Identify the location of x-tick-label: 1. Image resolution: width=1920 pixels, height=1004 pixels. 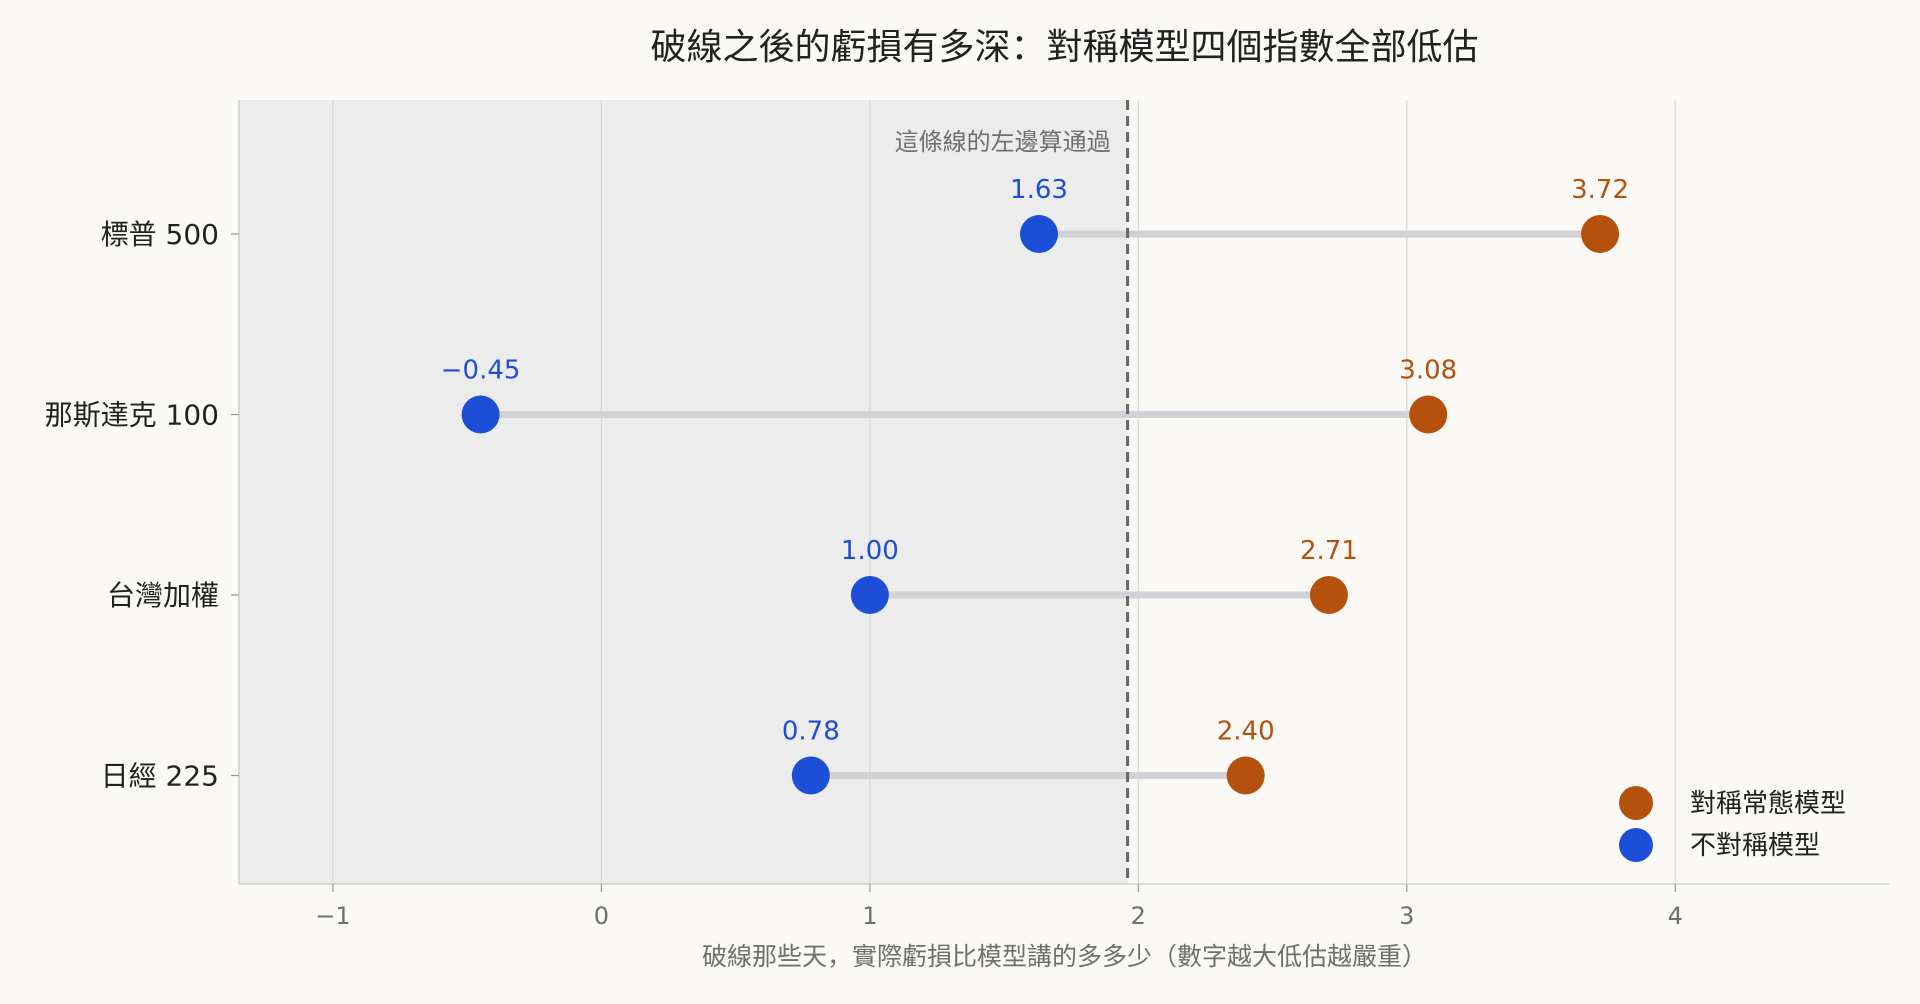
(869, 916).